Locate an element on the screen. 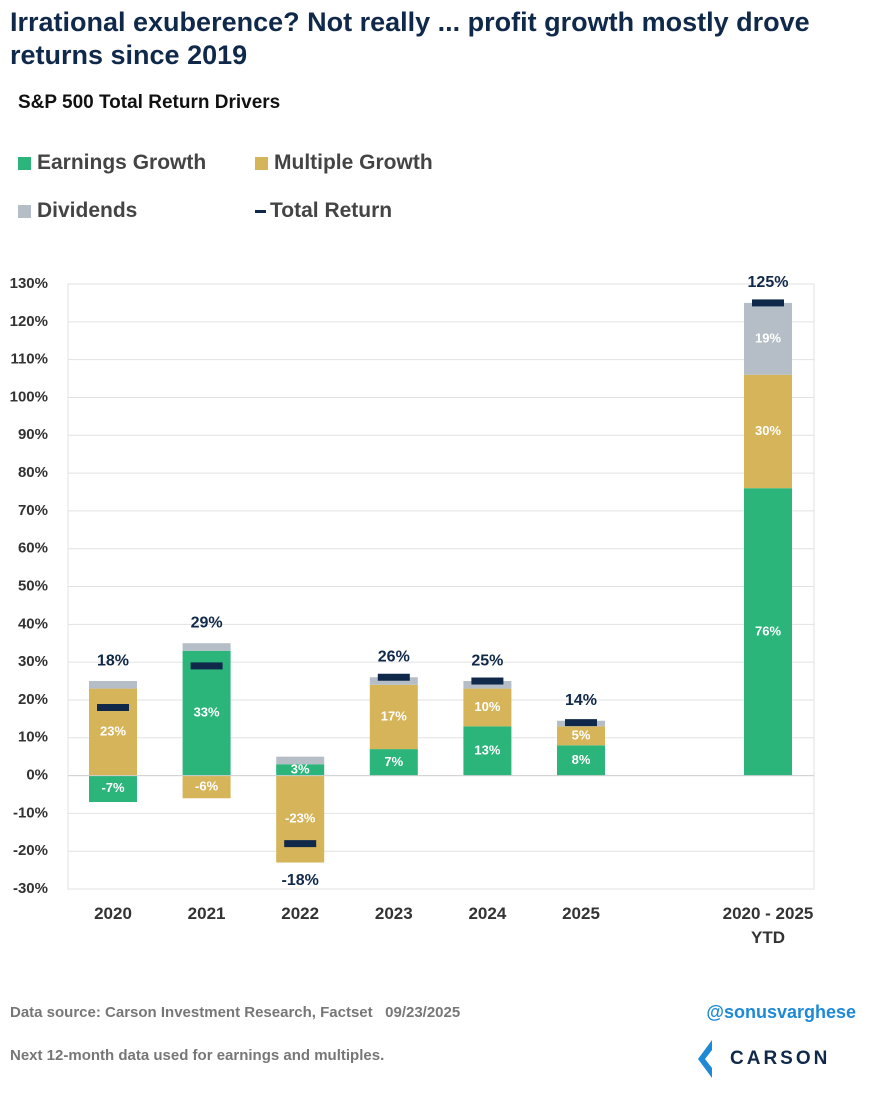 This screenshot has height=1100, width=876. legend-label: Earnings Growth is located at coordinates (122, 162).